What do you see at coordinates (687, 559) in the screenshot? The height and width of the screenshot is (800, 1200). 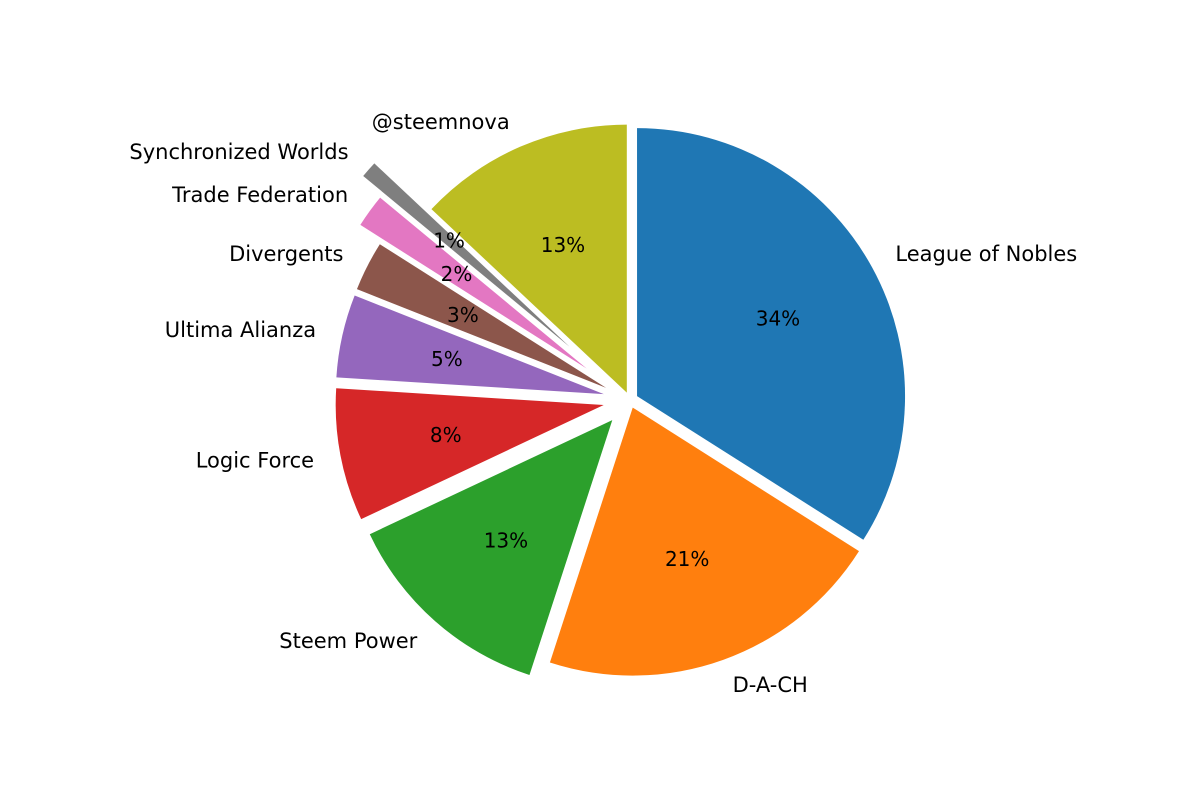 I see `pct-label-d-a-ch: 21%` at bounding box center [687, 559].